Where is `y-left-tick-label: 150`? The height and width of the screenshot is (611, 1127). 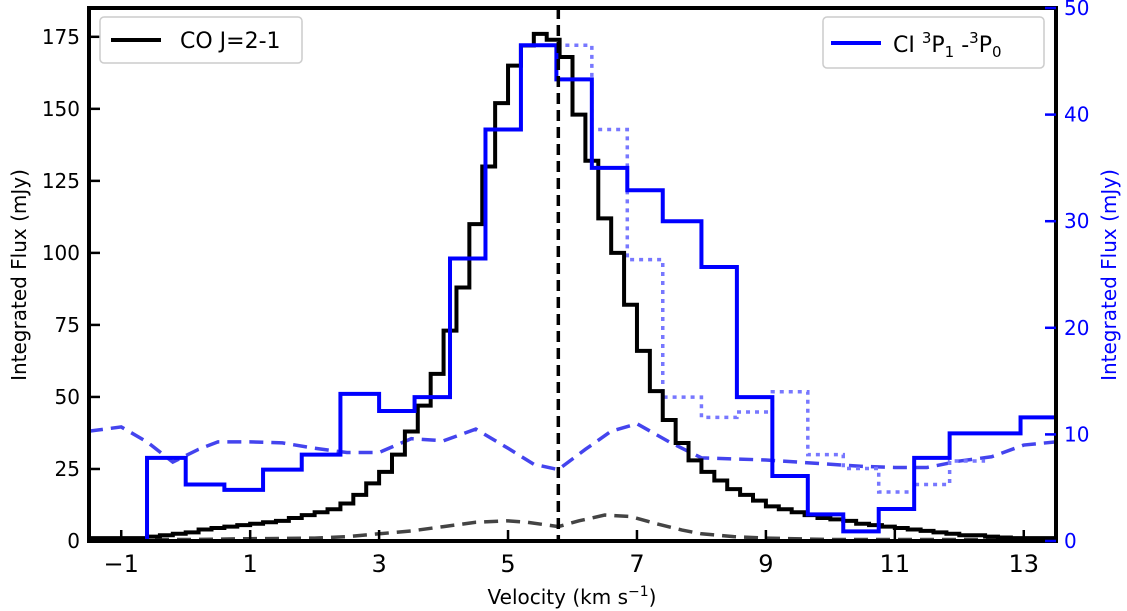 y-left-tick-label: 150 is located at coordinates (61, 109).